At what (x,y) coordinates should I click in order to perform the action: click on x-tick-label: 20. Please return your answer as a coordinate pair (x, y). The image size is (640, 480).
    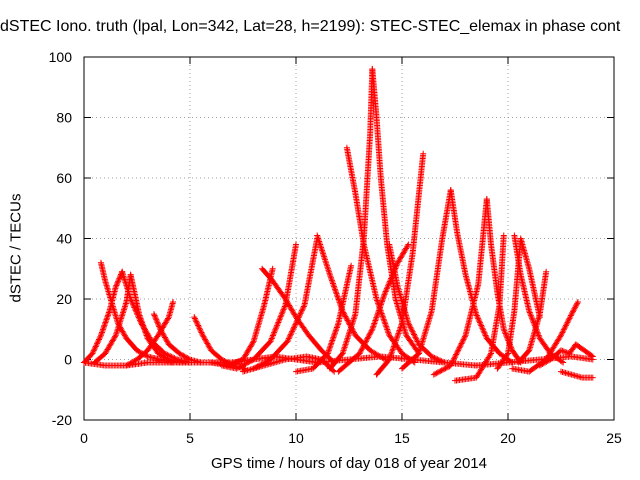
    Looking at the image, I should click on (508, 438).